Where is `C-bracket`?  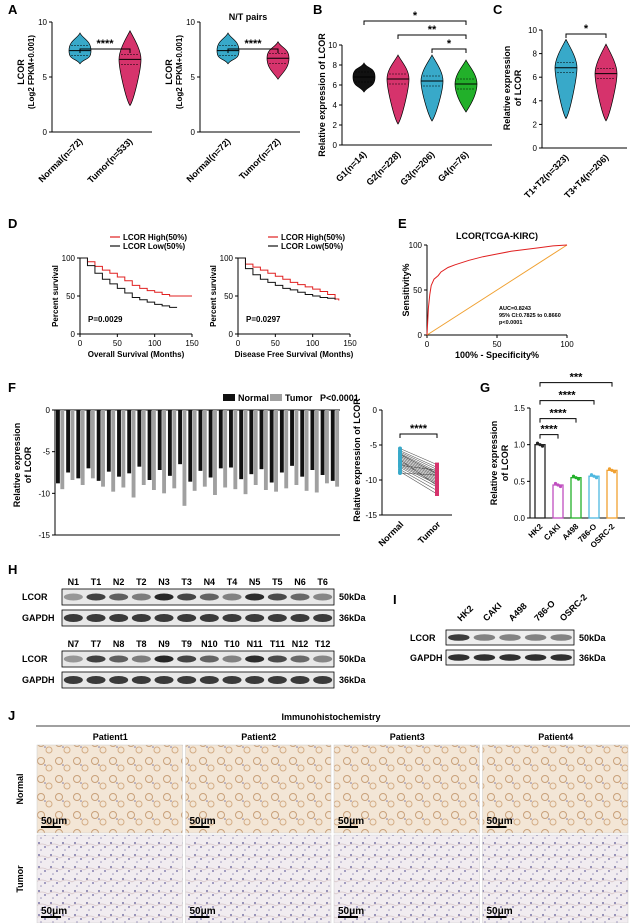 C-bracket is located at coordinates (586, 35).